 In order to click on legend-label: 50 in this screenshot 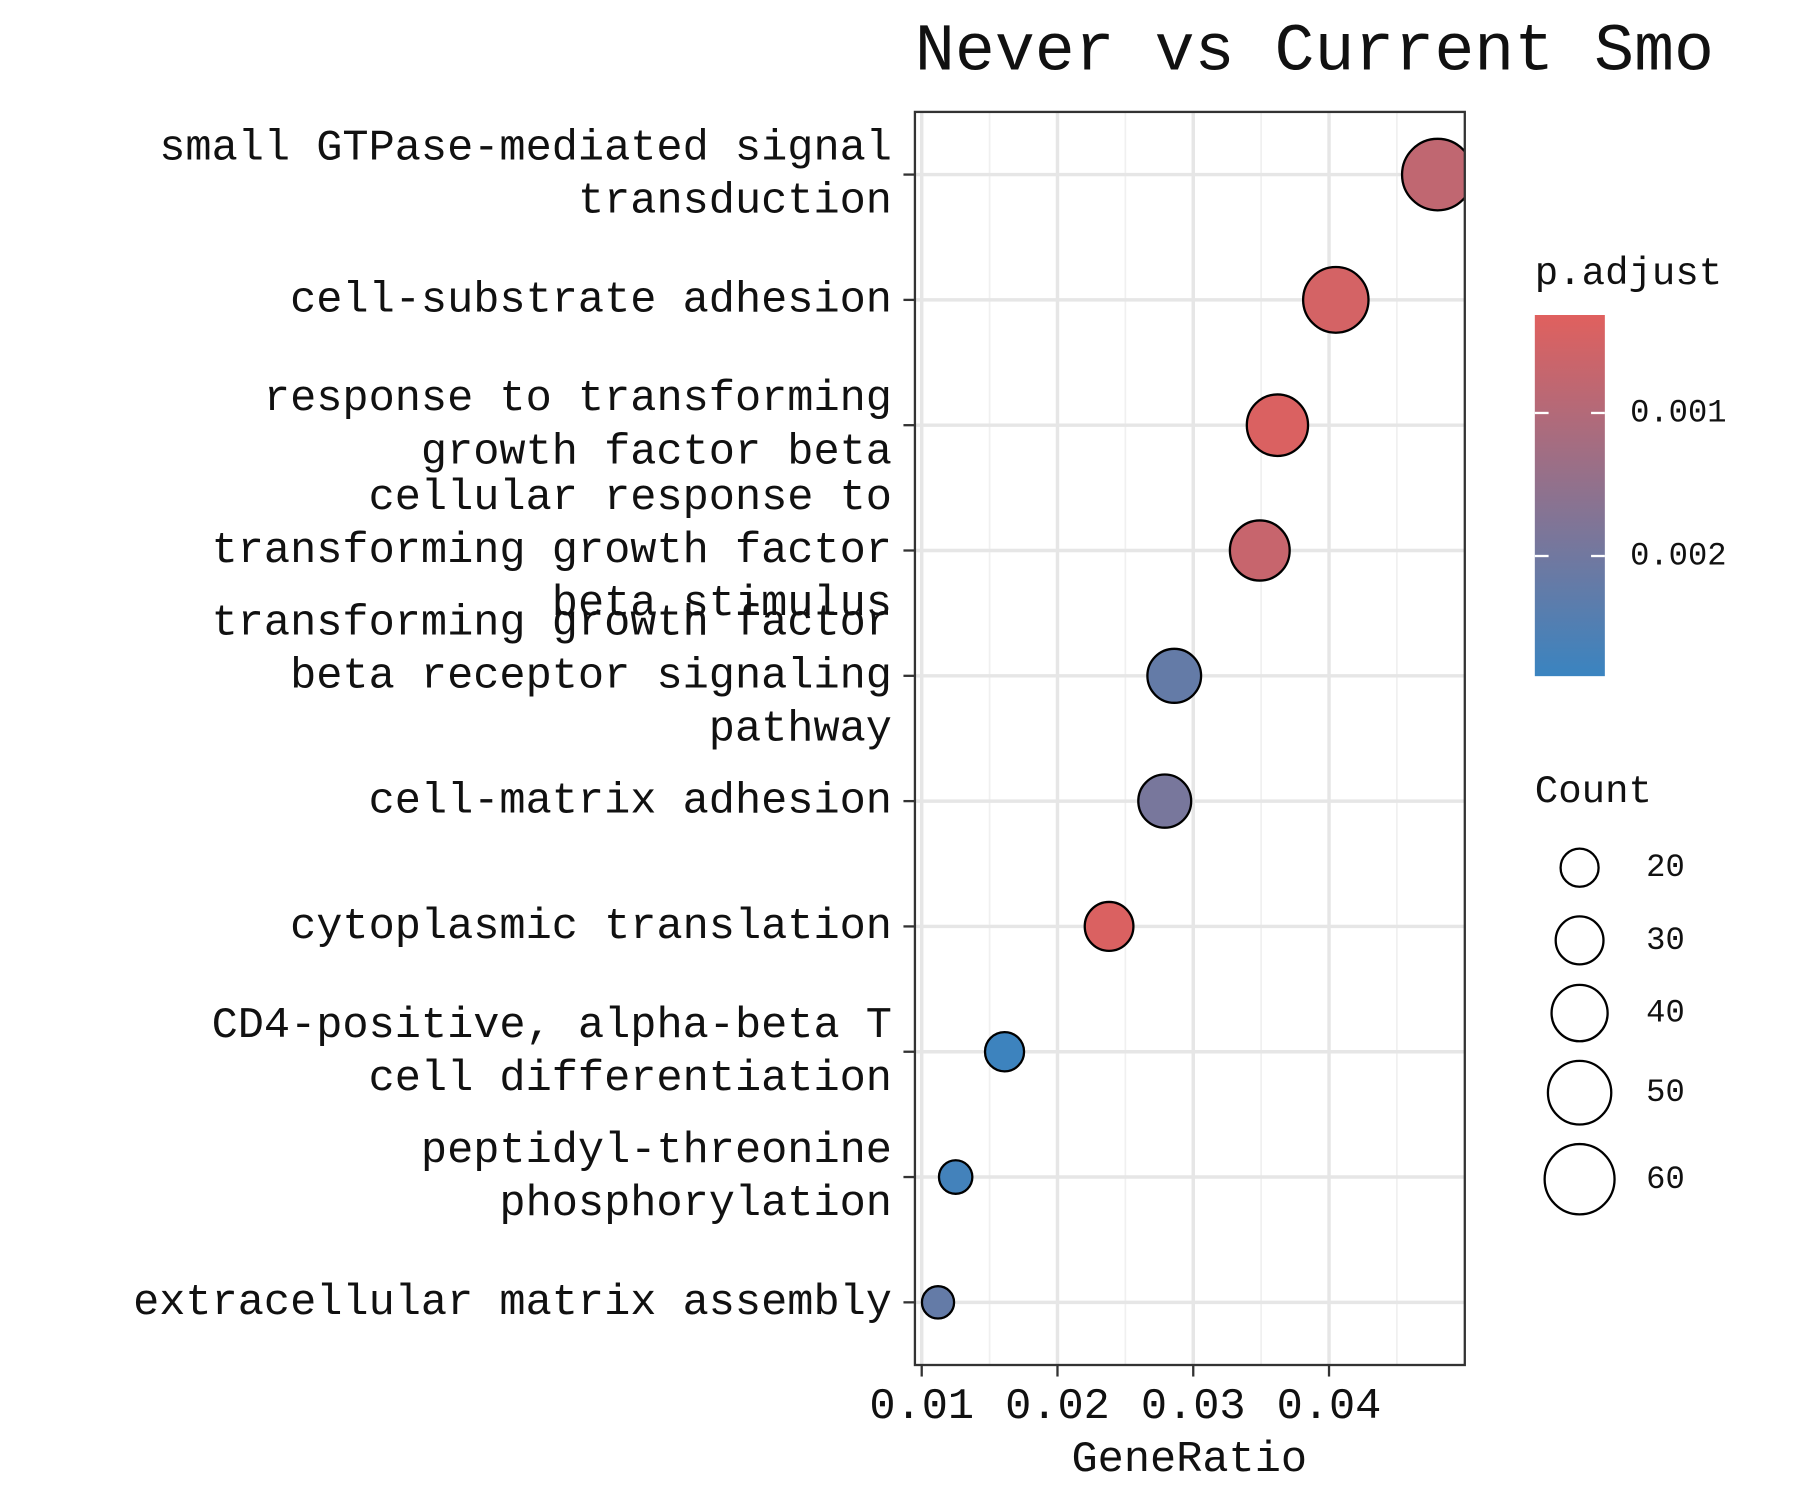, I will do `click(1665, 1092)`.